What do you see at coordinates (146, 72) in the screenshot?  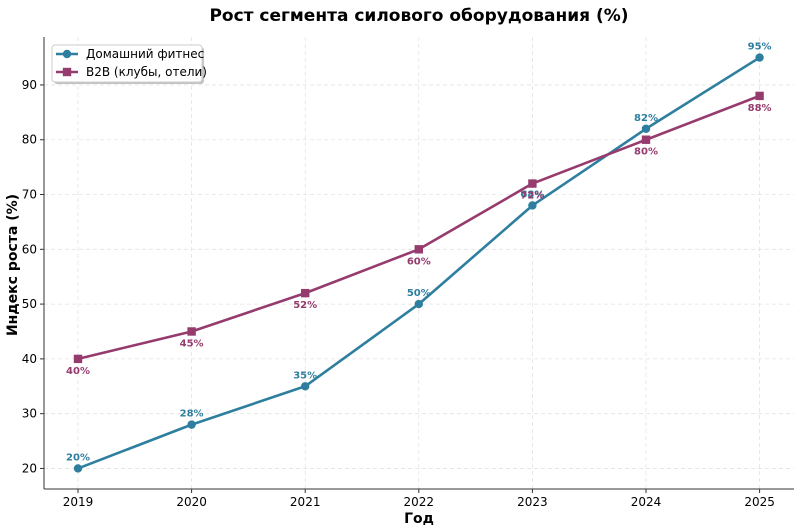 I see `legend-label: B2B (клубы, отели)` at bounding box center [146, 72].